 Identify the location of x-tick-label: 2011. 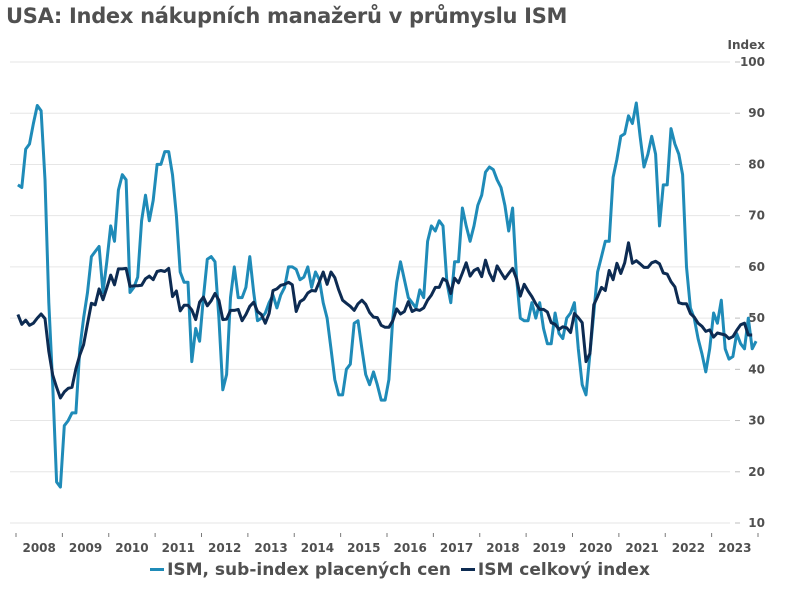
(178, 548).